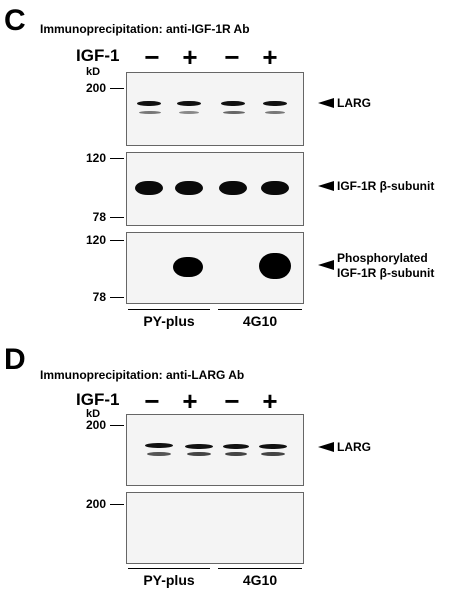 Image resolution: width=450 pixels, height=595 pixels. What do you see at coordinates (215, 109) in the screenshot?
I see `panel-c-blot-larg` at bounding box center [215, 109].